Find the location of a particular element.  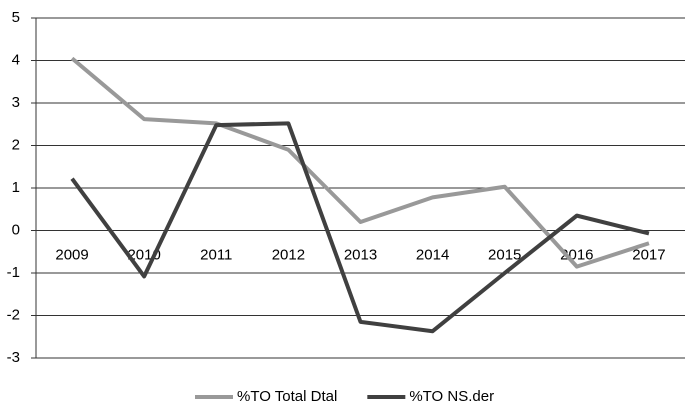

x-tick-label: 2011 is located at coordinates (216, 254).